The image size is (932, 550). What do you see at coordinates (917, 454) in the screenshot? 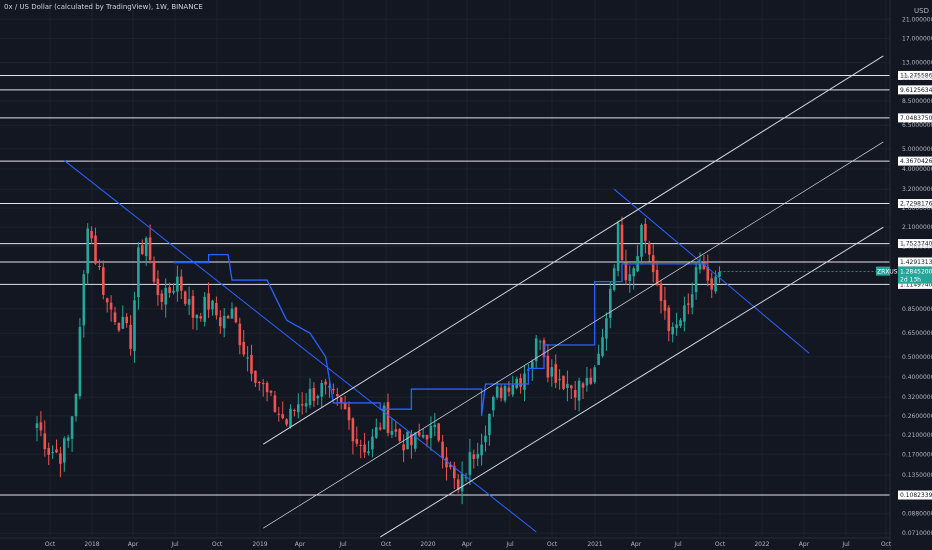
I see `price-tick-label: 0.1700000` at bounding box center [917, 454].